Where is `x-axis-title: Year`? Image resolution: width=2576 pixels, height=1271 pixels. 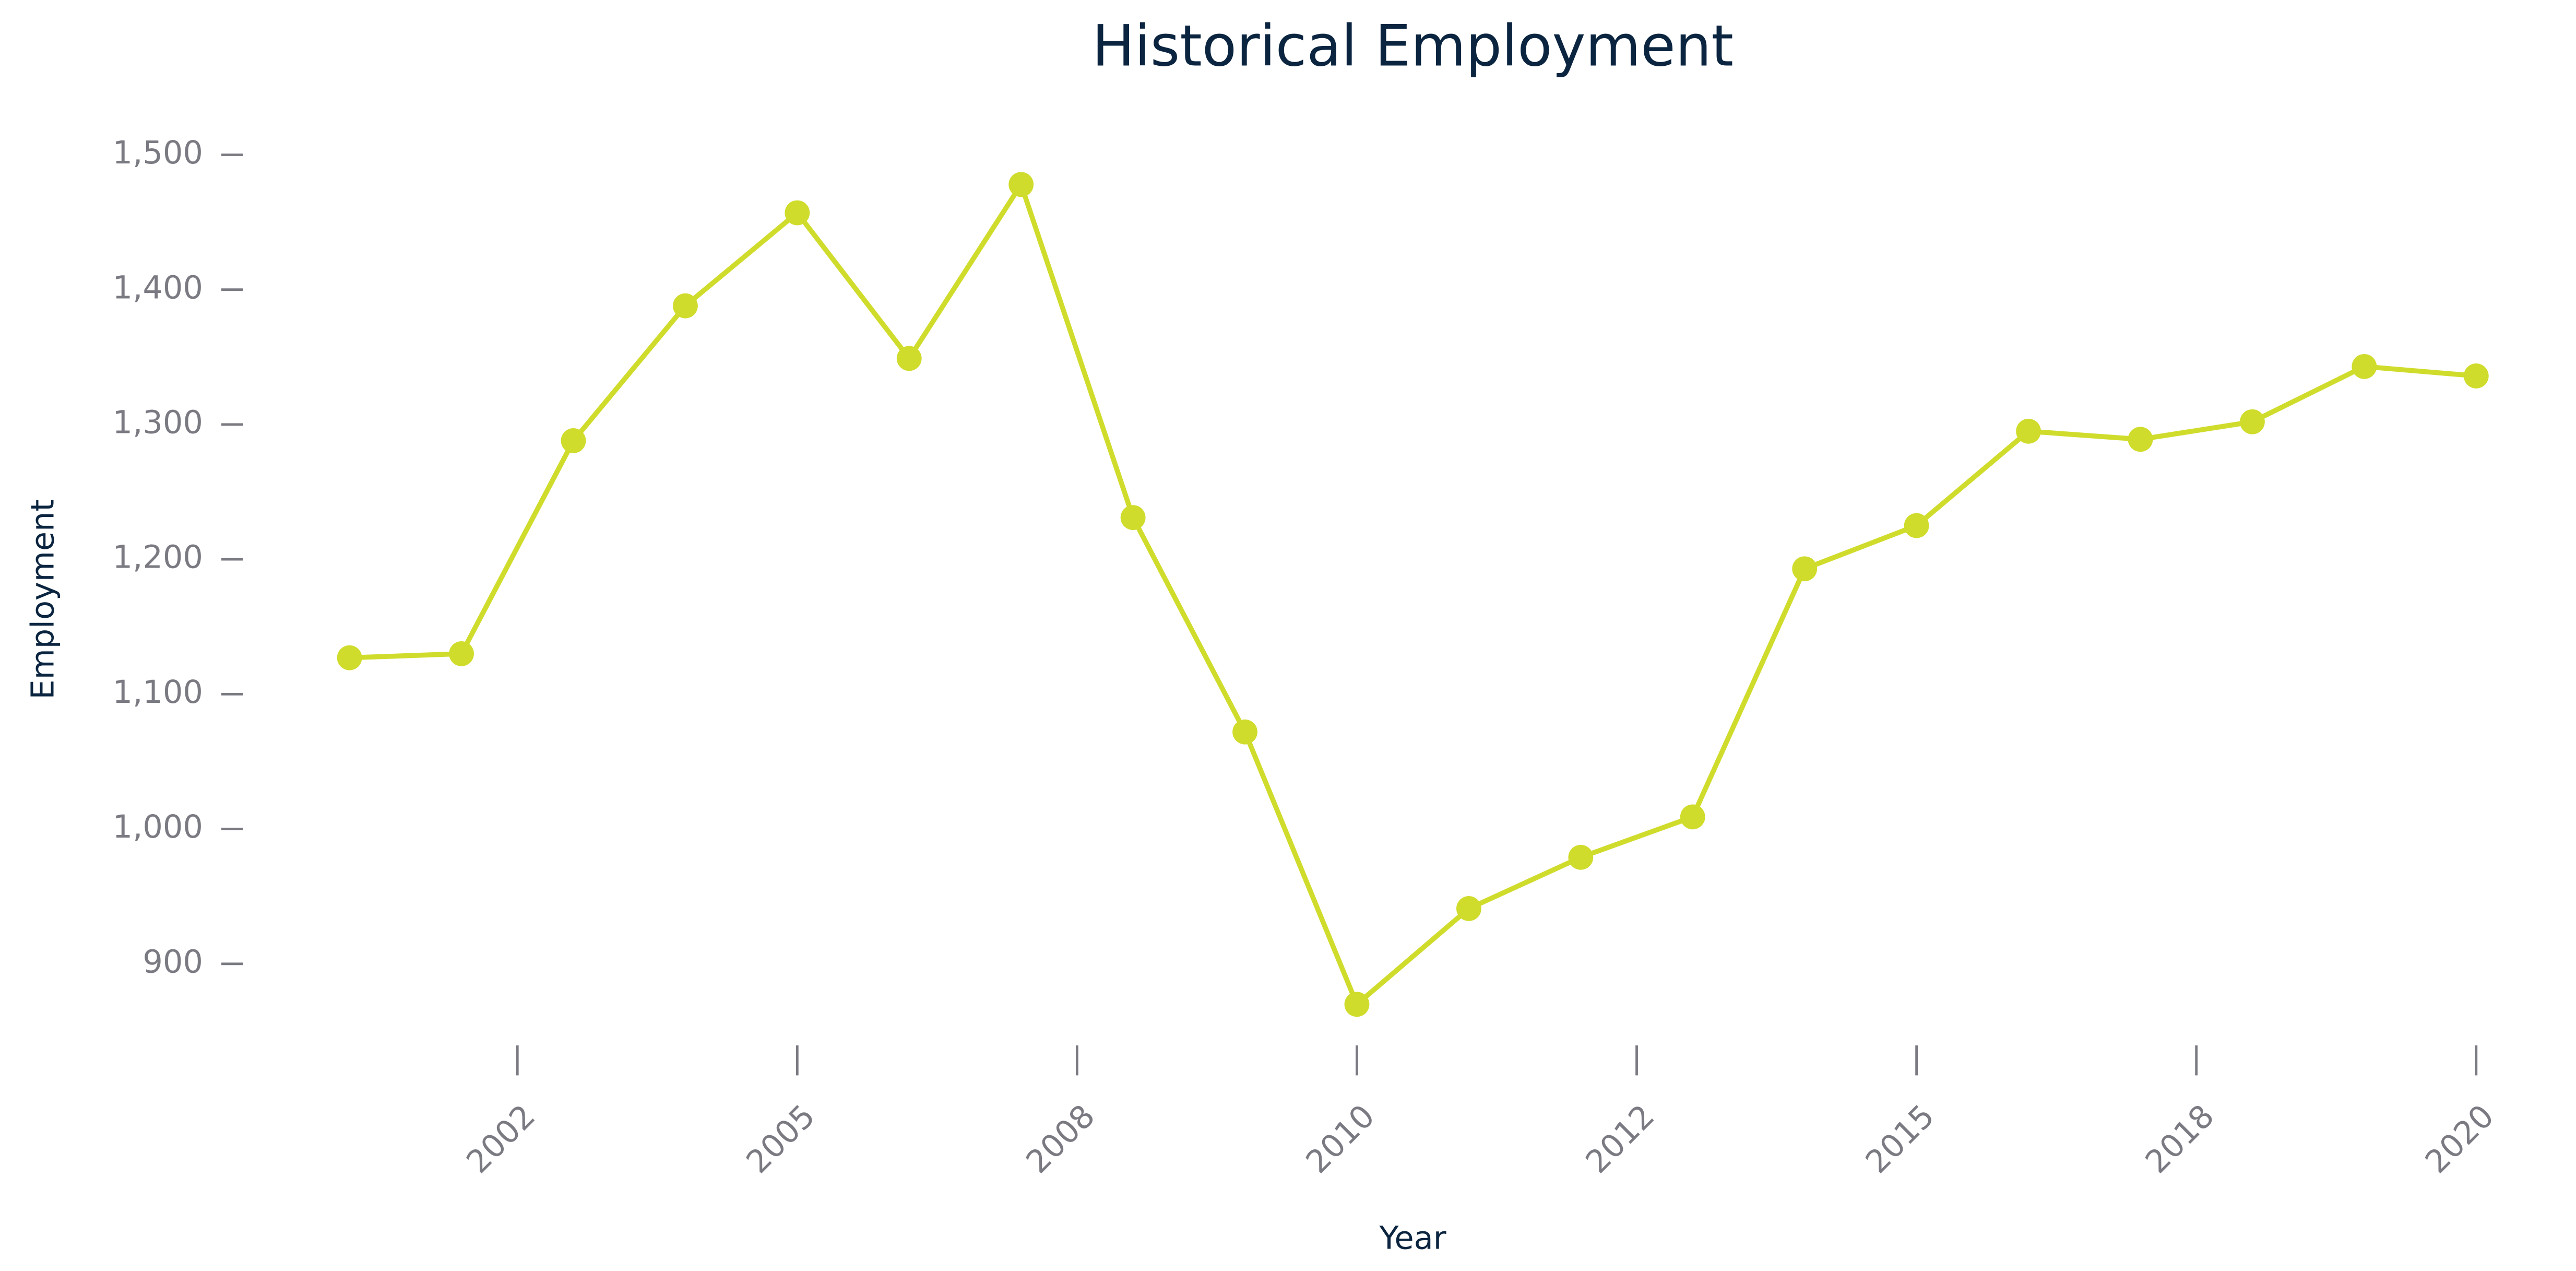 x-axis-title: Year is located at coordinates (1412, 1238).